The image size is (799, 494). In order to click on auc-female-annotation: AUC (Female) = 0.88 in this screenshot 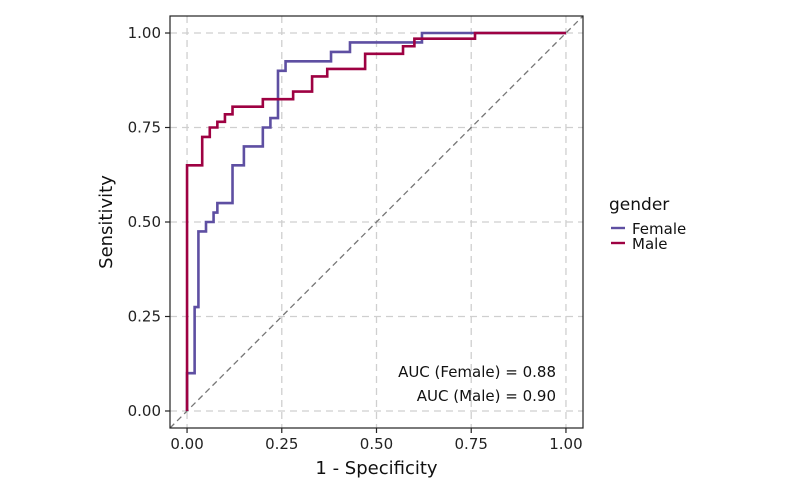, I will do `click(477, 372)`.